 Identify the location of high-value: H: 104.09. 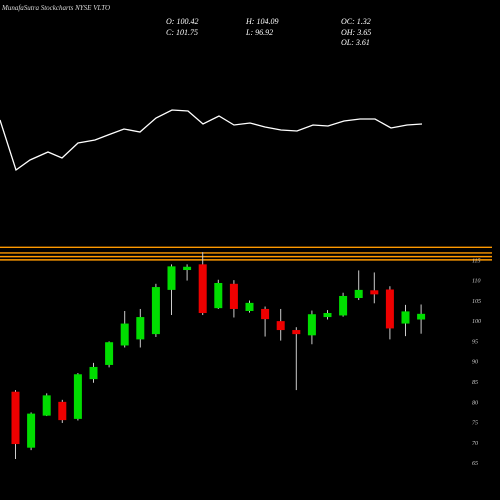
(262, 21).